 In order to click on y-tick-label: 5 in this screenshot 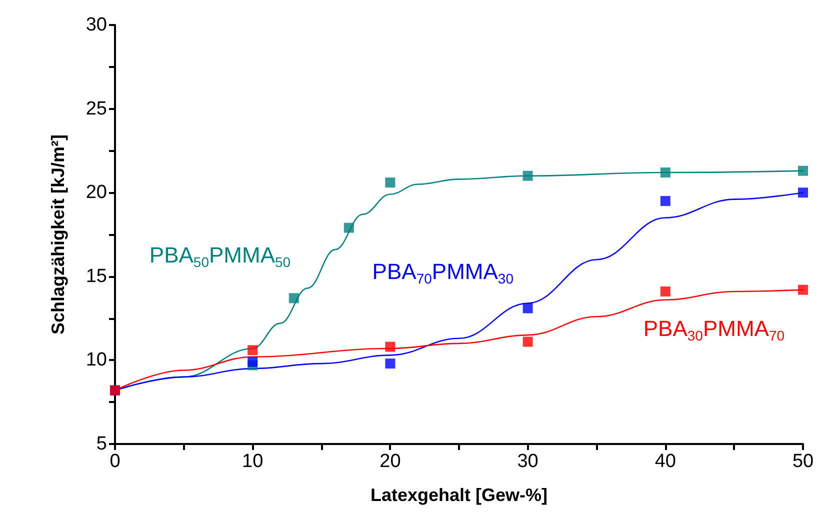, I will do `click(101, 444)`.